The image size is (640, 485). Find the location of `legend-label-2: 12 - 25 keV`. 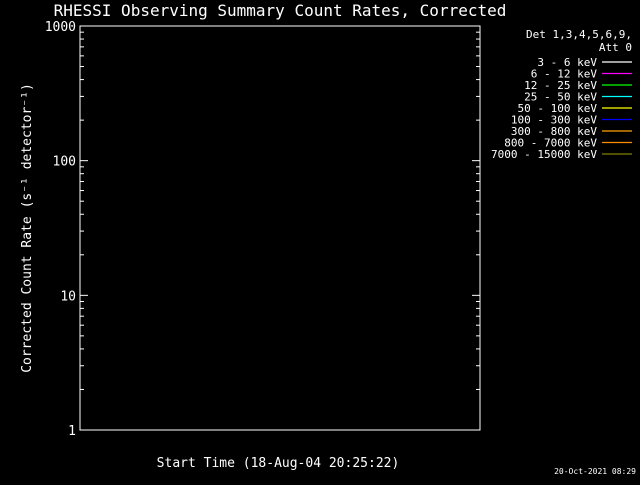

legend-label-2: 12 - 25 keV is located at coordinates (560, 85).